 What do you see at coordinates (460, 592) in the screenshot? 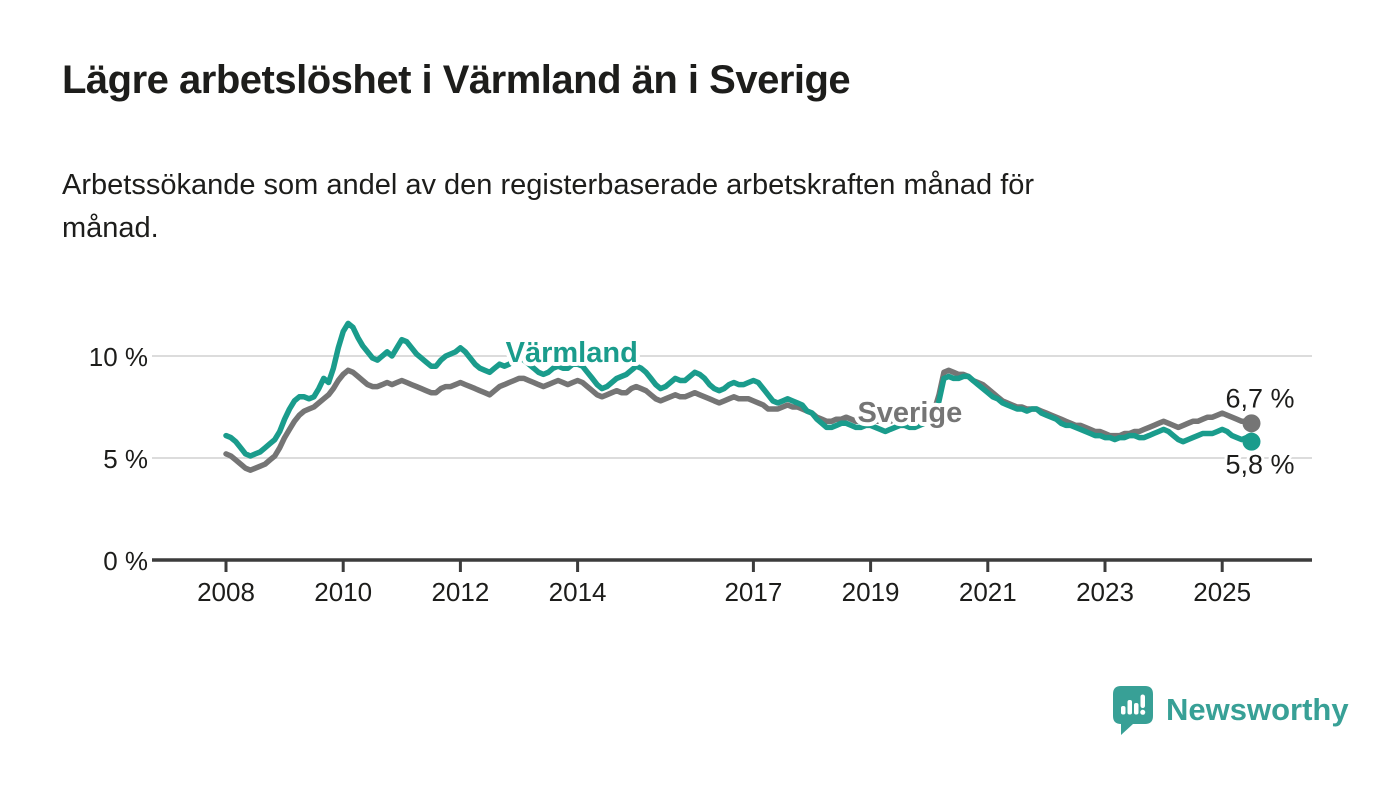
I see `x-tick-label-2012: 2012` at bounding box center [460, 592].